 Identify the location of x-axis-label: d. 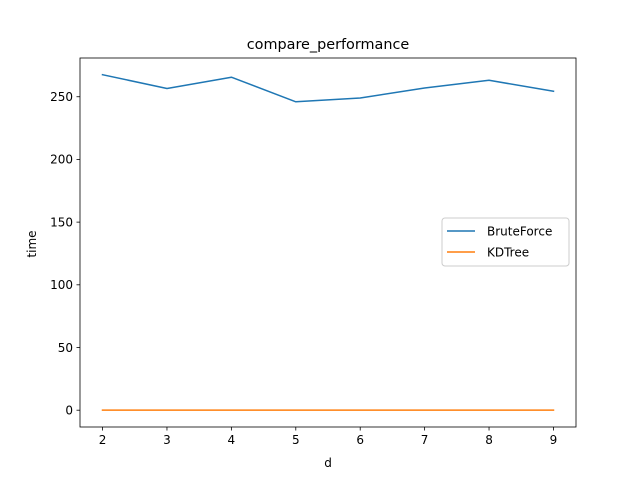
(328, 463).